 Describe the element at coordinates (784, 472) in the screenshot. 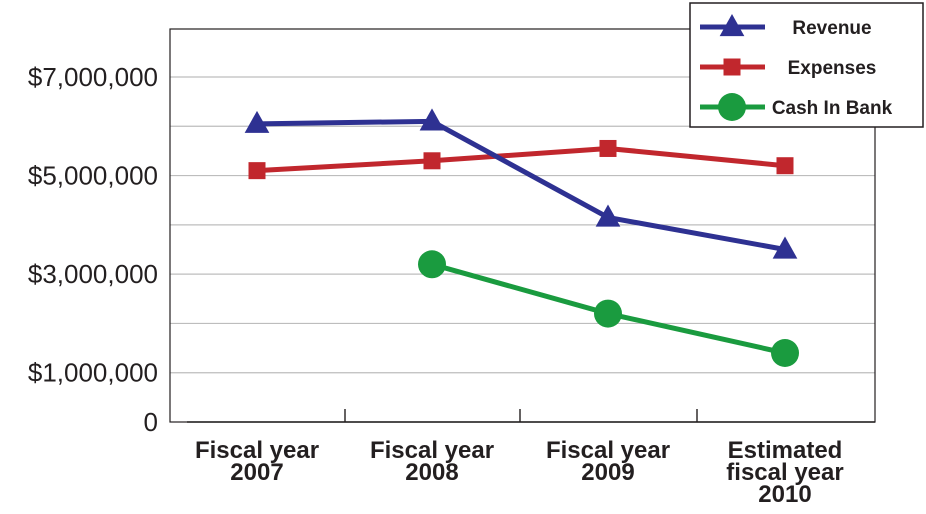

I see `x-tick-label-line: fiscal year` at that location.